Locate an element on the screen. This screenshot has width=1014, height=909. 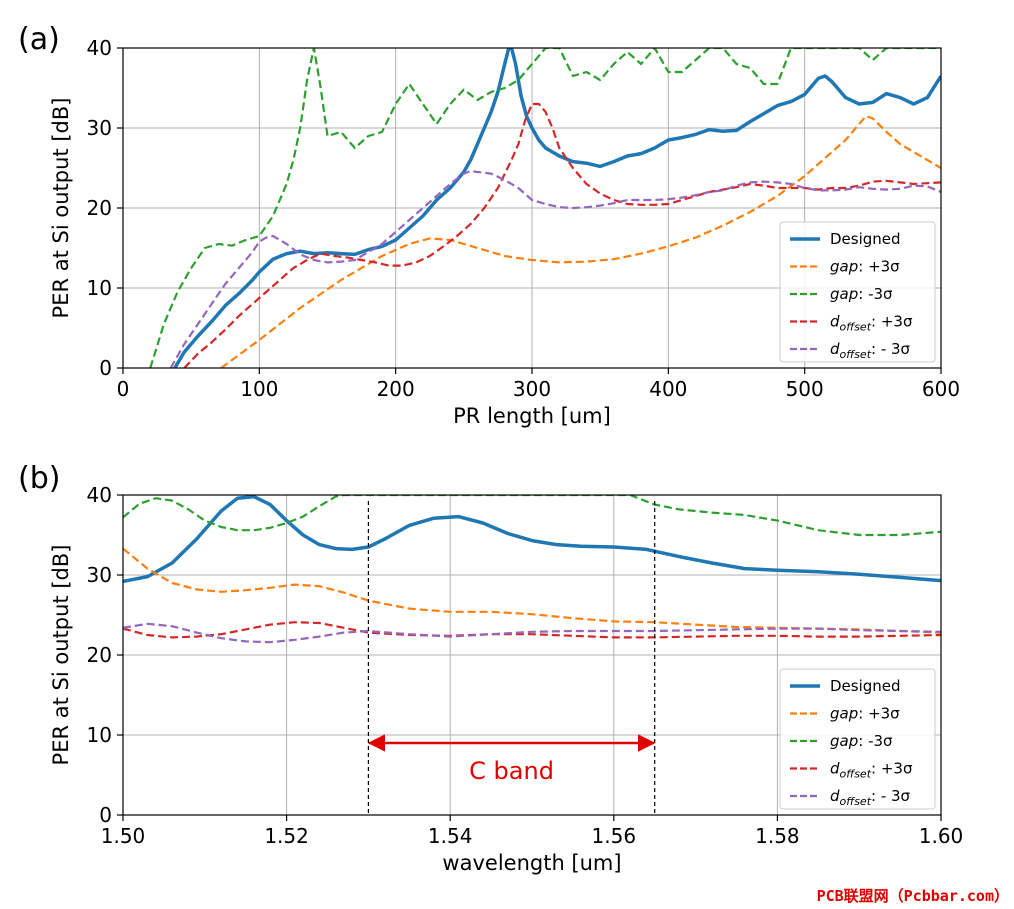
series-group is located at coordinates (532, 569).